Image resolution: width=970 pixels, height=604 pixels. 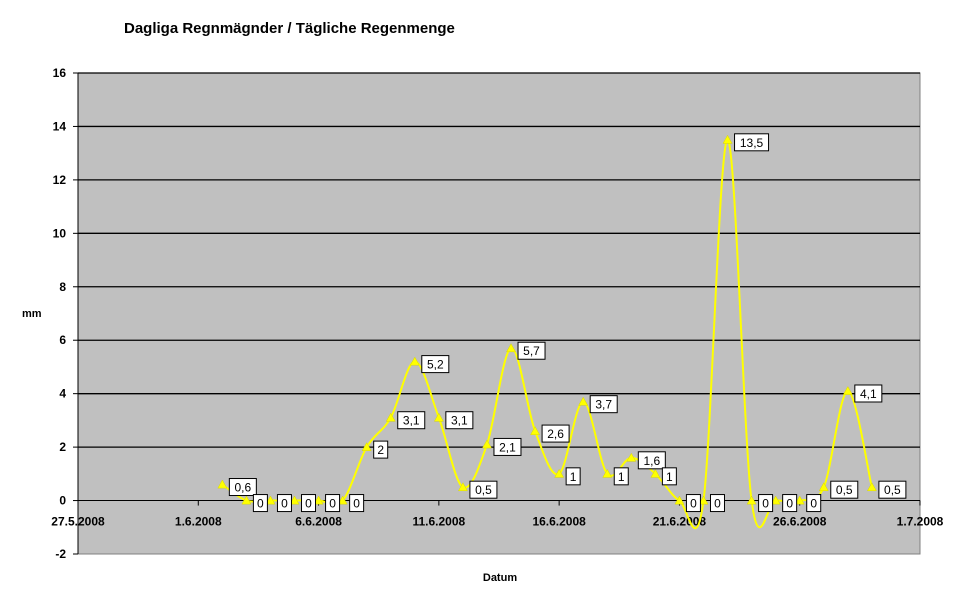 I want to click on data-label: 0,6, so click(x=242, y=487).